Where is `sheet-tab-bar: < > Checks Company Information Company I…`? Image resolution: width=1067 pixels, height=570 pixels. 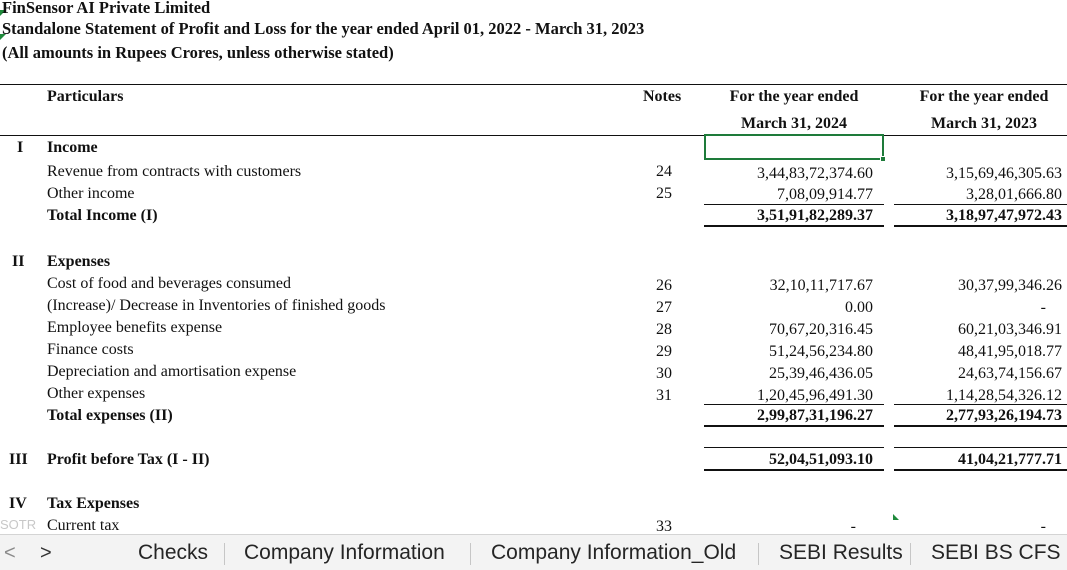 sheet-tab-bar: < > Checks Company Information Company I… is located at coordinates (533, 552).